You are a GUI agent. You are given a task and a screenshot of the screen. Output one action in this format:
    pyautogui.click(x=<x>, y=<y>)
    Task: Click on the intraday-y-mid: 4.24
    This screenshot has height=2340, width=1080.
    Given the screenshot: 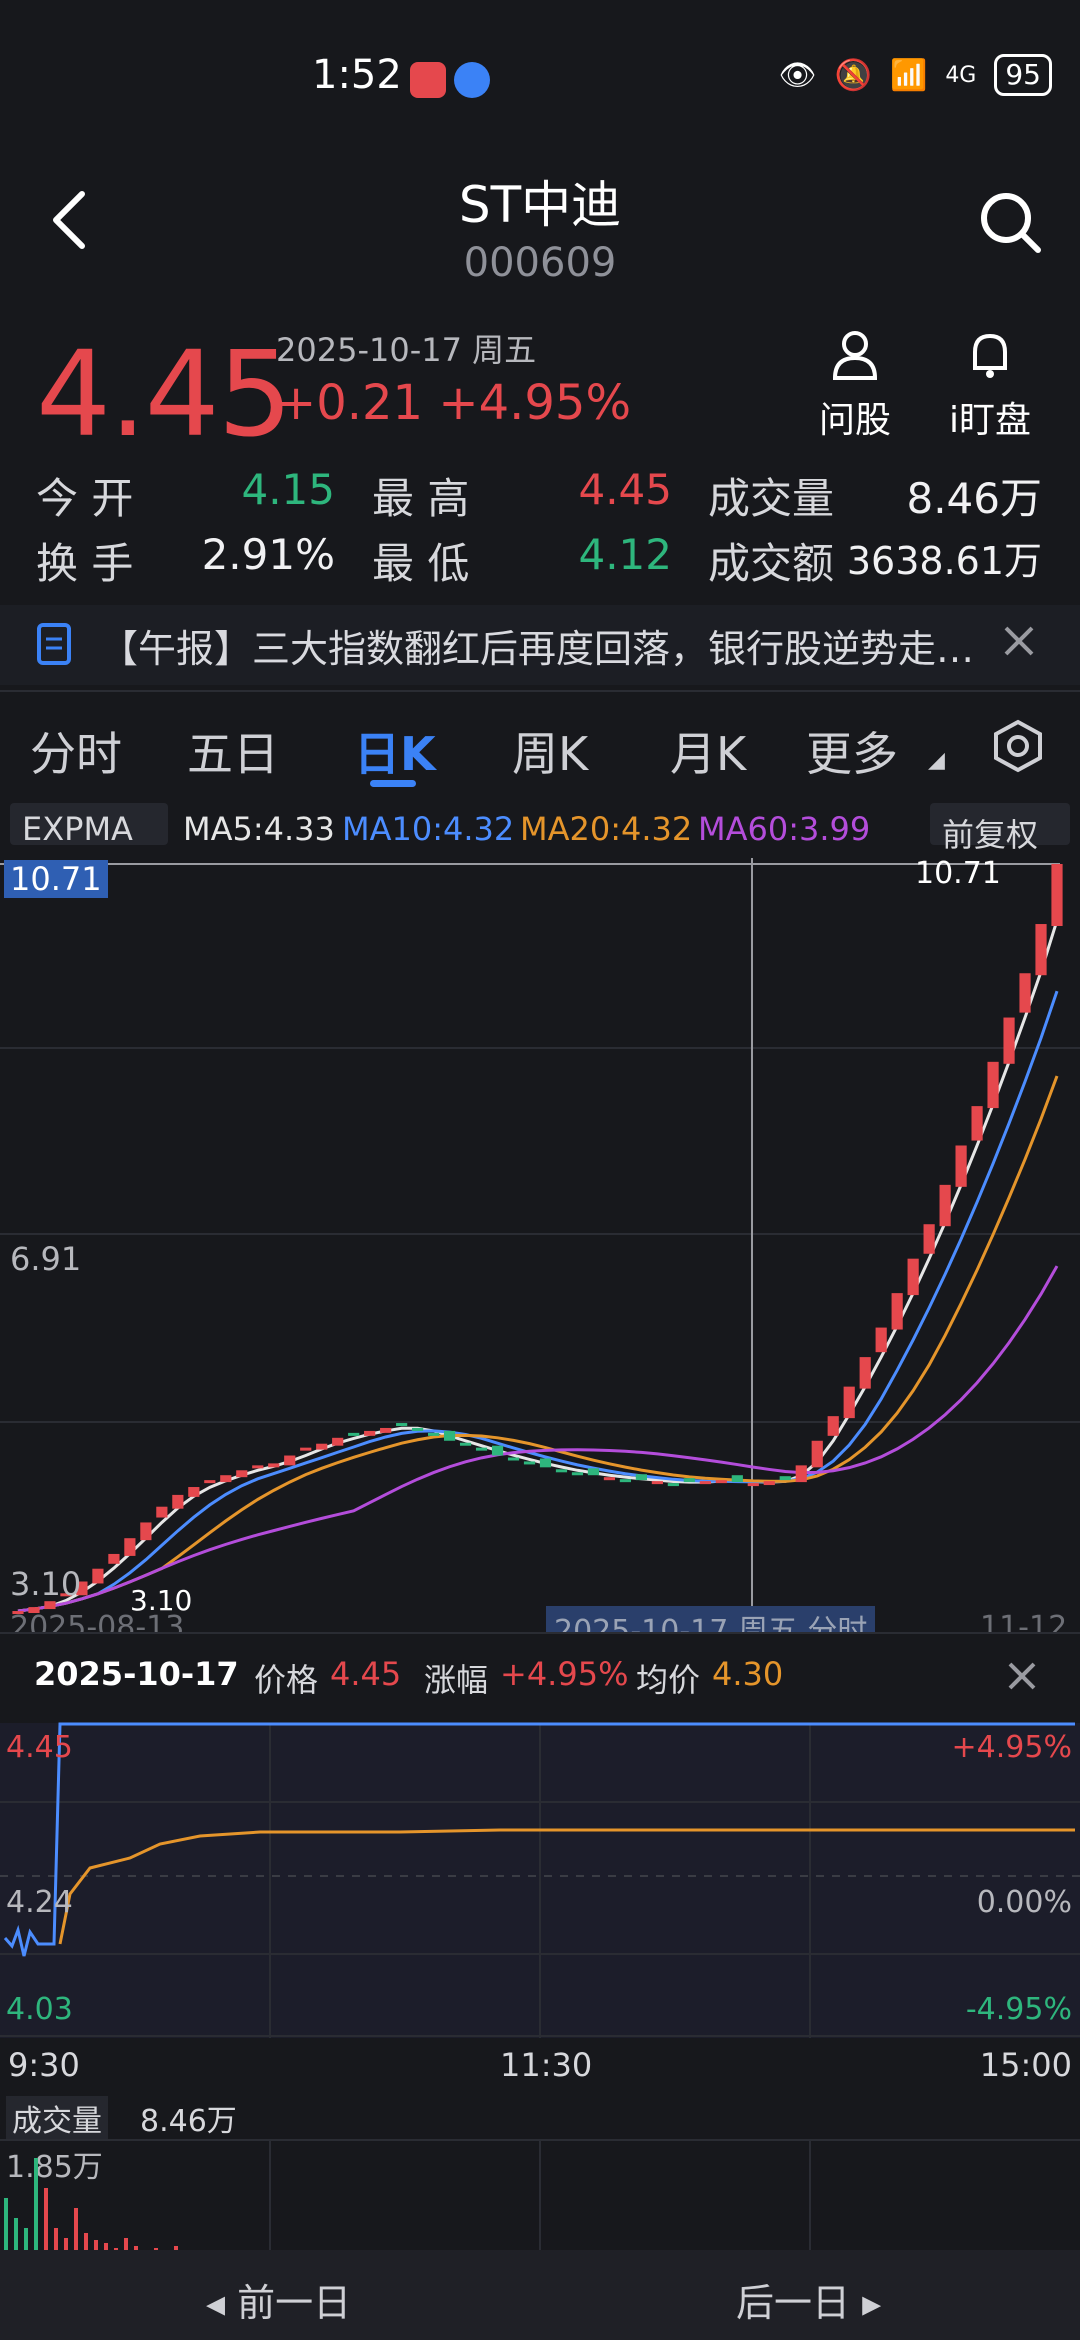 What is the action you would take?
    pyautogui.click(x=39, y=1902)
    